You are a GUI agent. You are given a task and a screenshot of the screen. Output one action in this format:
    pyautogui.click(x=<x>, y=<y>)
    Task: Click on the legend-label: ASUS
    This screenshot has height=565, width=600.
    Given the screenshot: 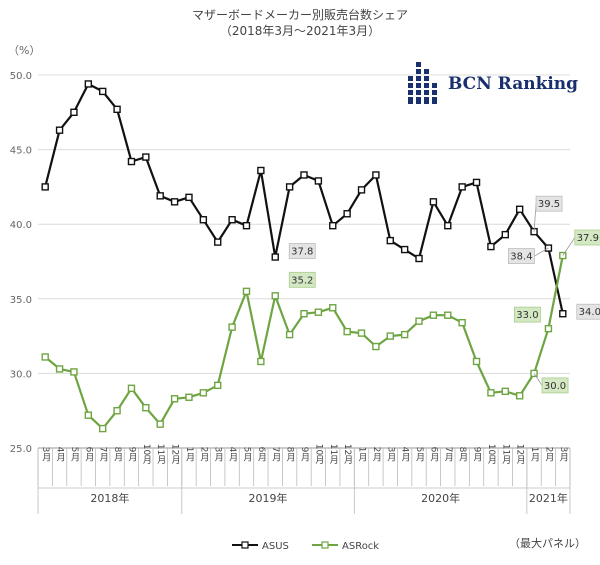 What is the action you would take?
    pyautogui.click(x=275, y=546)
    